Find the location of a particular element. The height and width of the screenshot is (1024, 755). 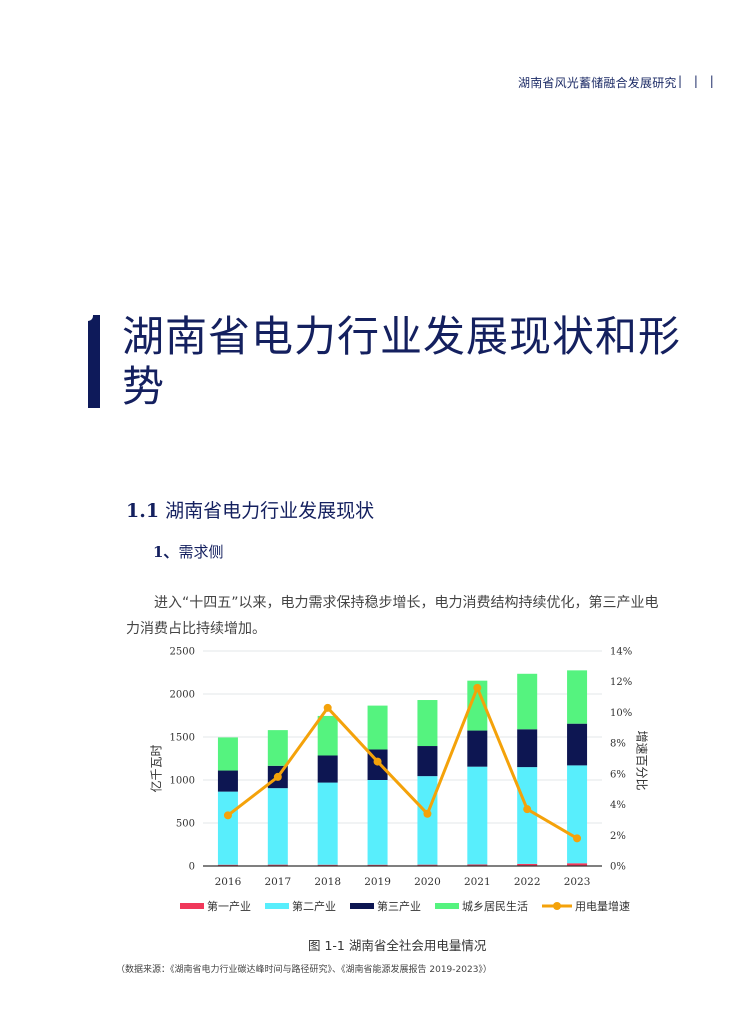

growth-line is located at coordinates (402, 763).